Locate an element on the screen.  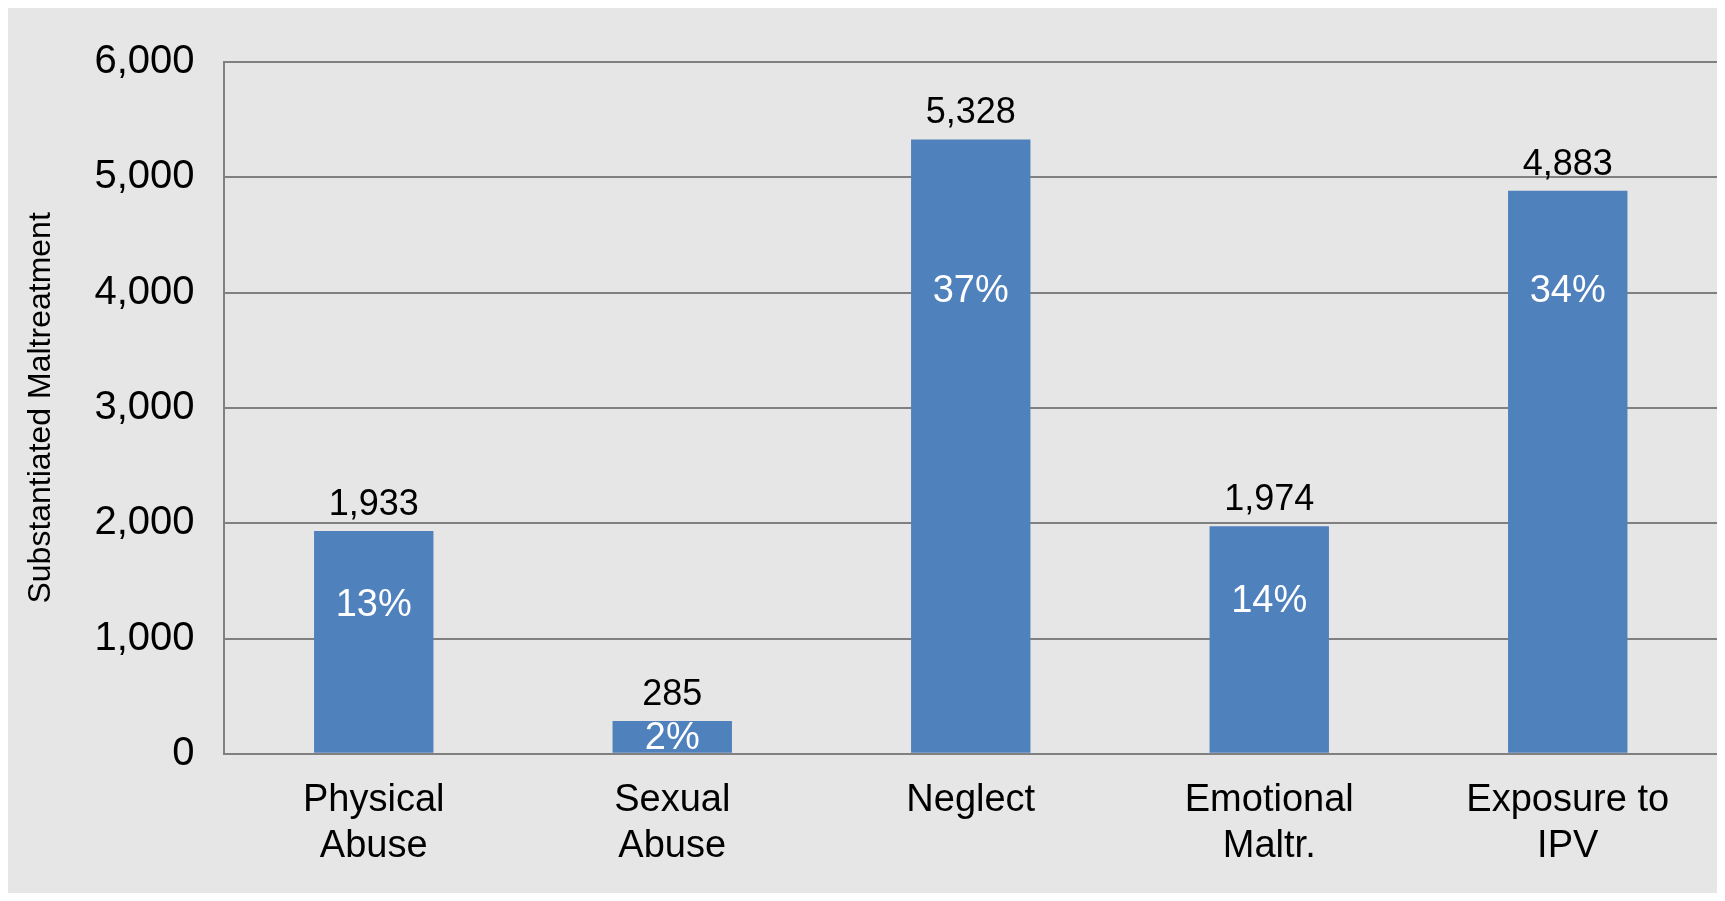
y-tick-label: 6,000 is located at coordinates (144, 59).